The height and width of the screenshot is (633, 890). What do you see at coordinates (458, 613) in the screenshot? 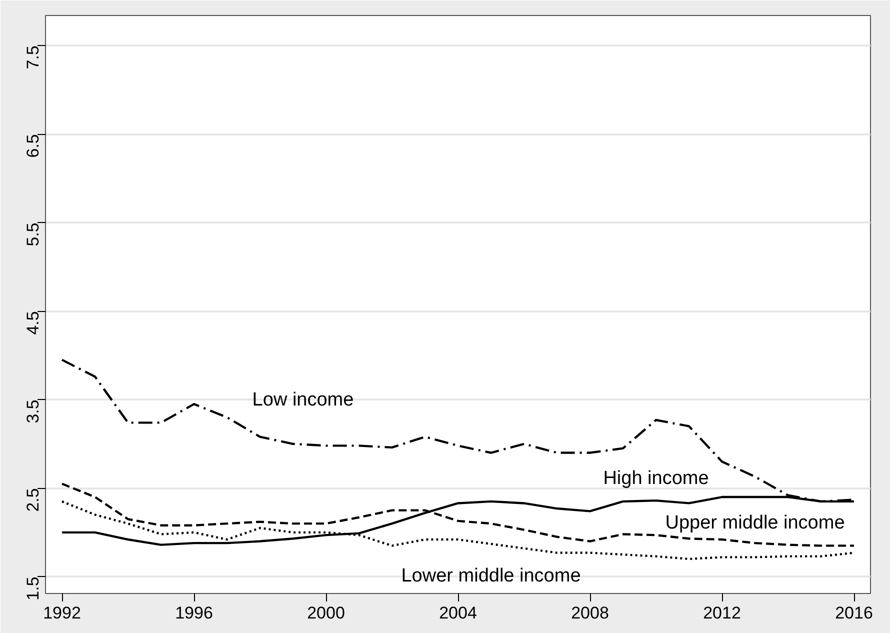
I see `x-tick-label: 2004` at bounding box center [458, 613].